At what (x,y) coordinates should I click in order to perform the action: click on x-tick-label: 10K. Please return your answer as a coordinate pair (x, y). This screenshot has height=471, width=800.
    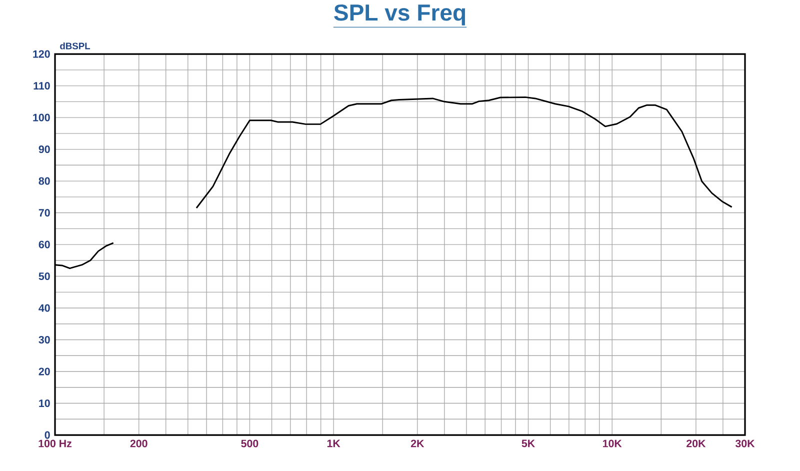
    Looking at the image, I should click on (612, 444).